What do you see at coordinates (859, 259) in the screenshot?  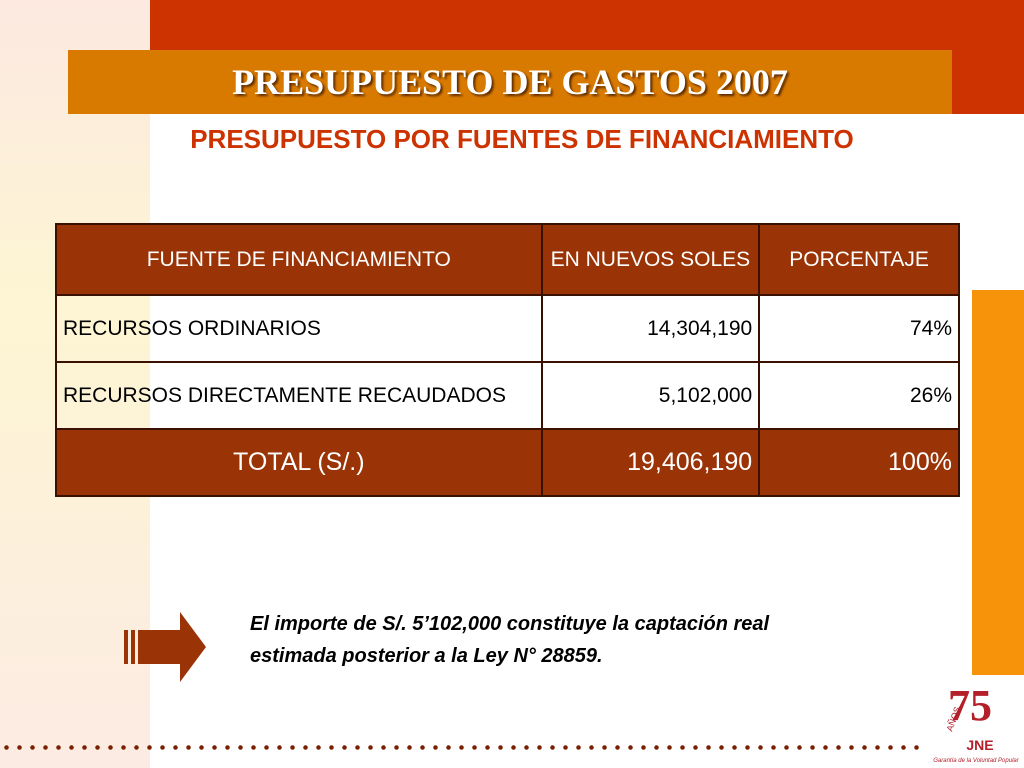 I see `header-cell: PORCENTAJE` at bounding box center [859, 259].